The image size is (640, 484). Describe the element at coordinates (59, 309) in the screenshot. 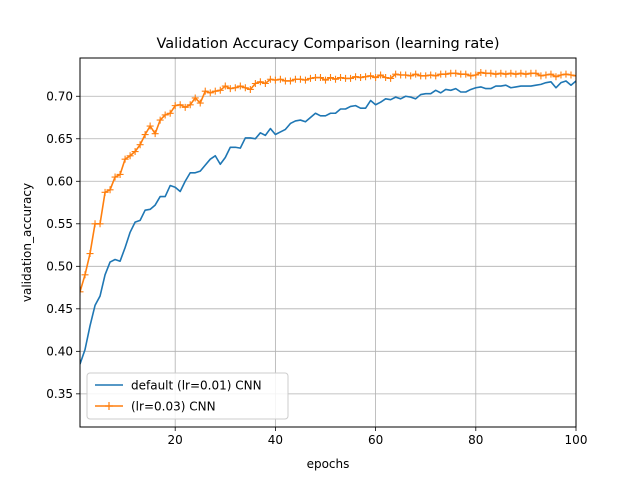

I see `y-tick-label: 0.45` at that location.